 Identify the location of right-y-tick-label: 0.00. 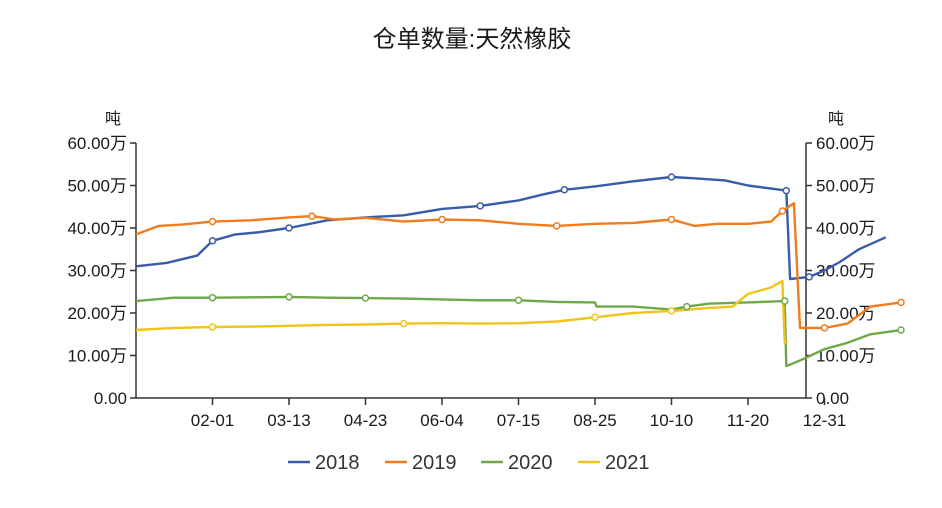
(832, 398).